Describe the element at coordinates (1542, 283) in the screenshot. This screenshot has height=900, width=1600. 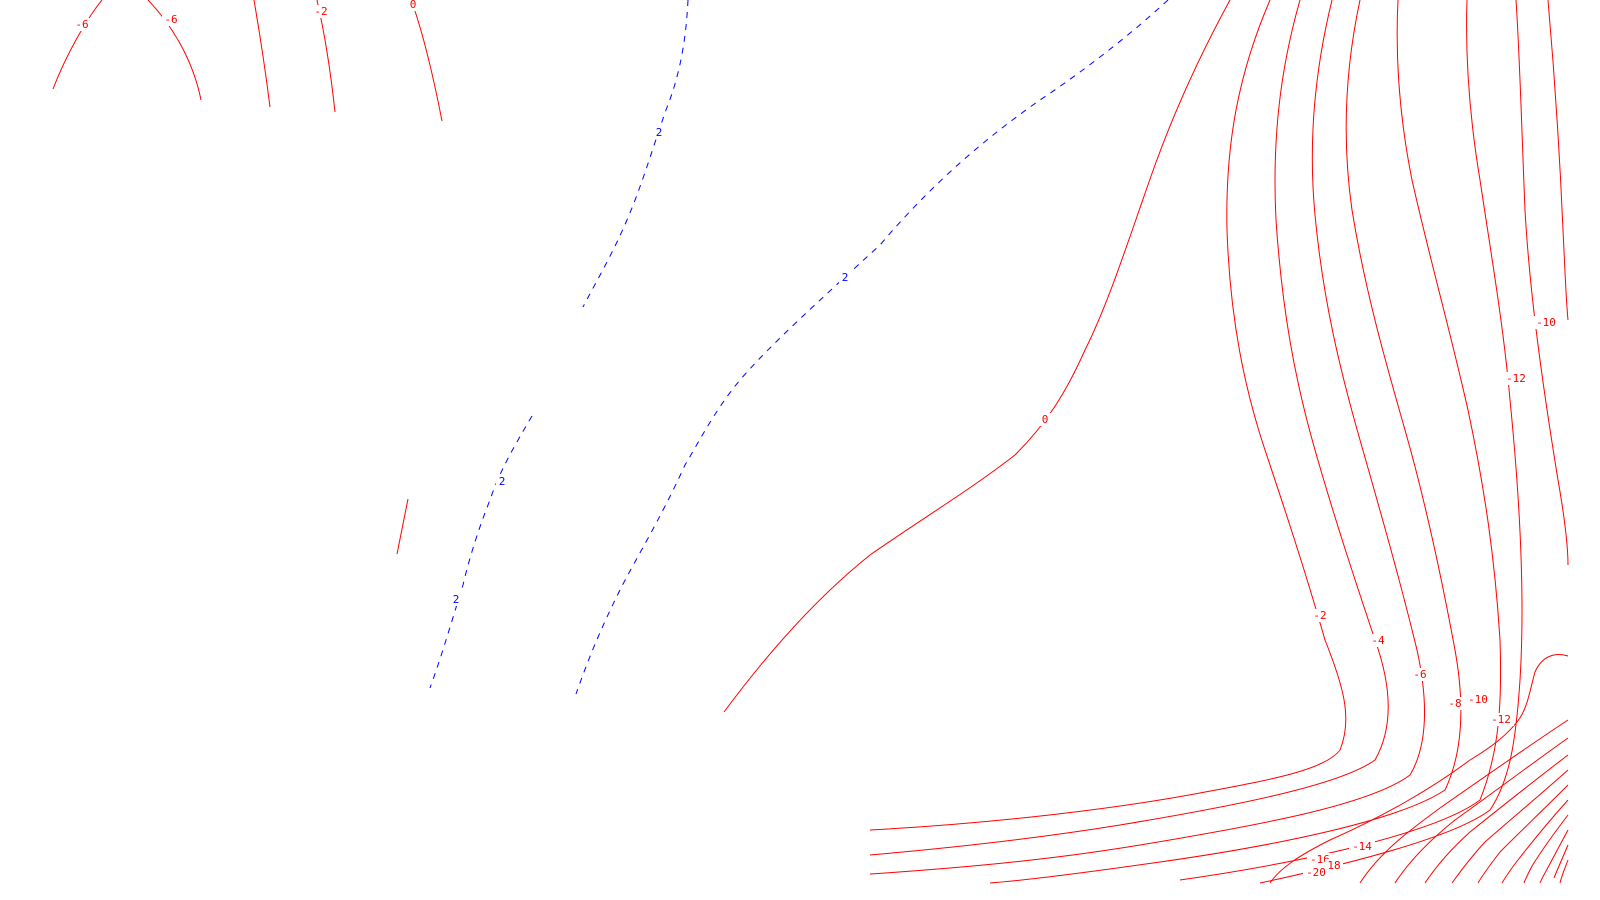
I see `contour-line-m10-right` at that location.